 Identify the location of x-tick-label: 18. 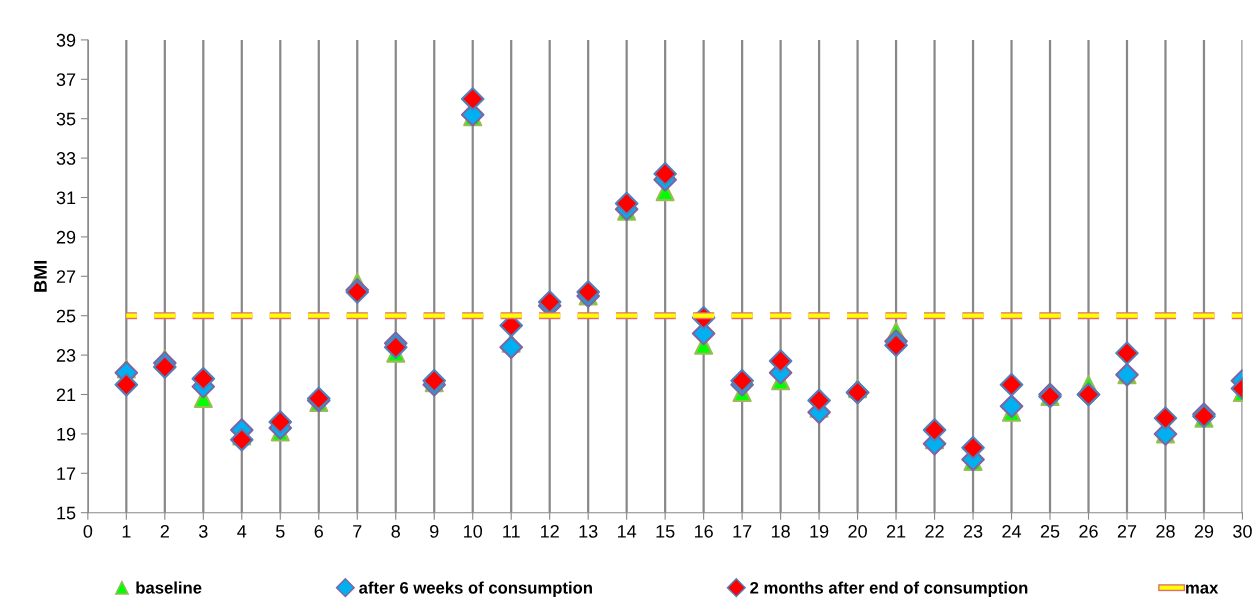
(780, 531).